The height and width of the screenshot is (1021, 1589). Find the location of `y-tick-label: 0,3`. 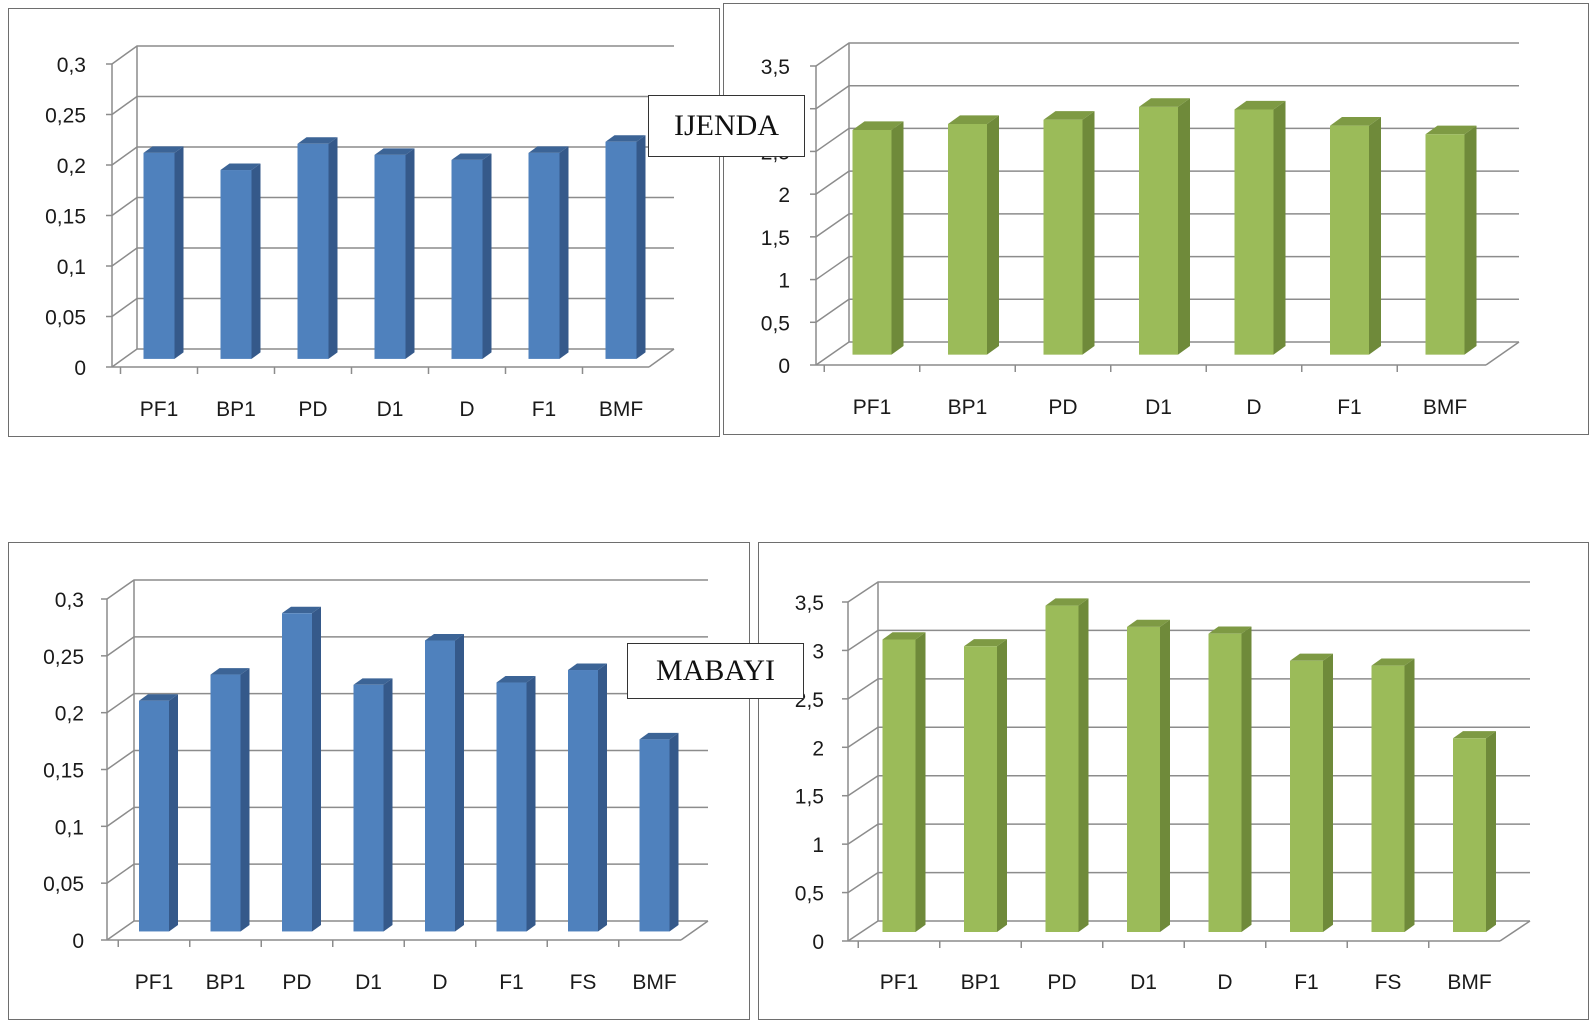

y-tick-label: 0,3 is located at coordinates (69, 600).